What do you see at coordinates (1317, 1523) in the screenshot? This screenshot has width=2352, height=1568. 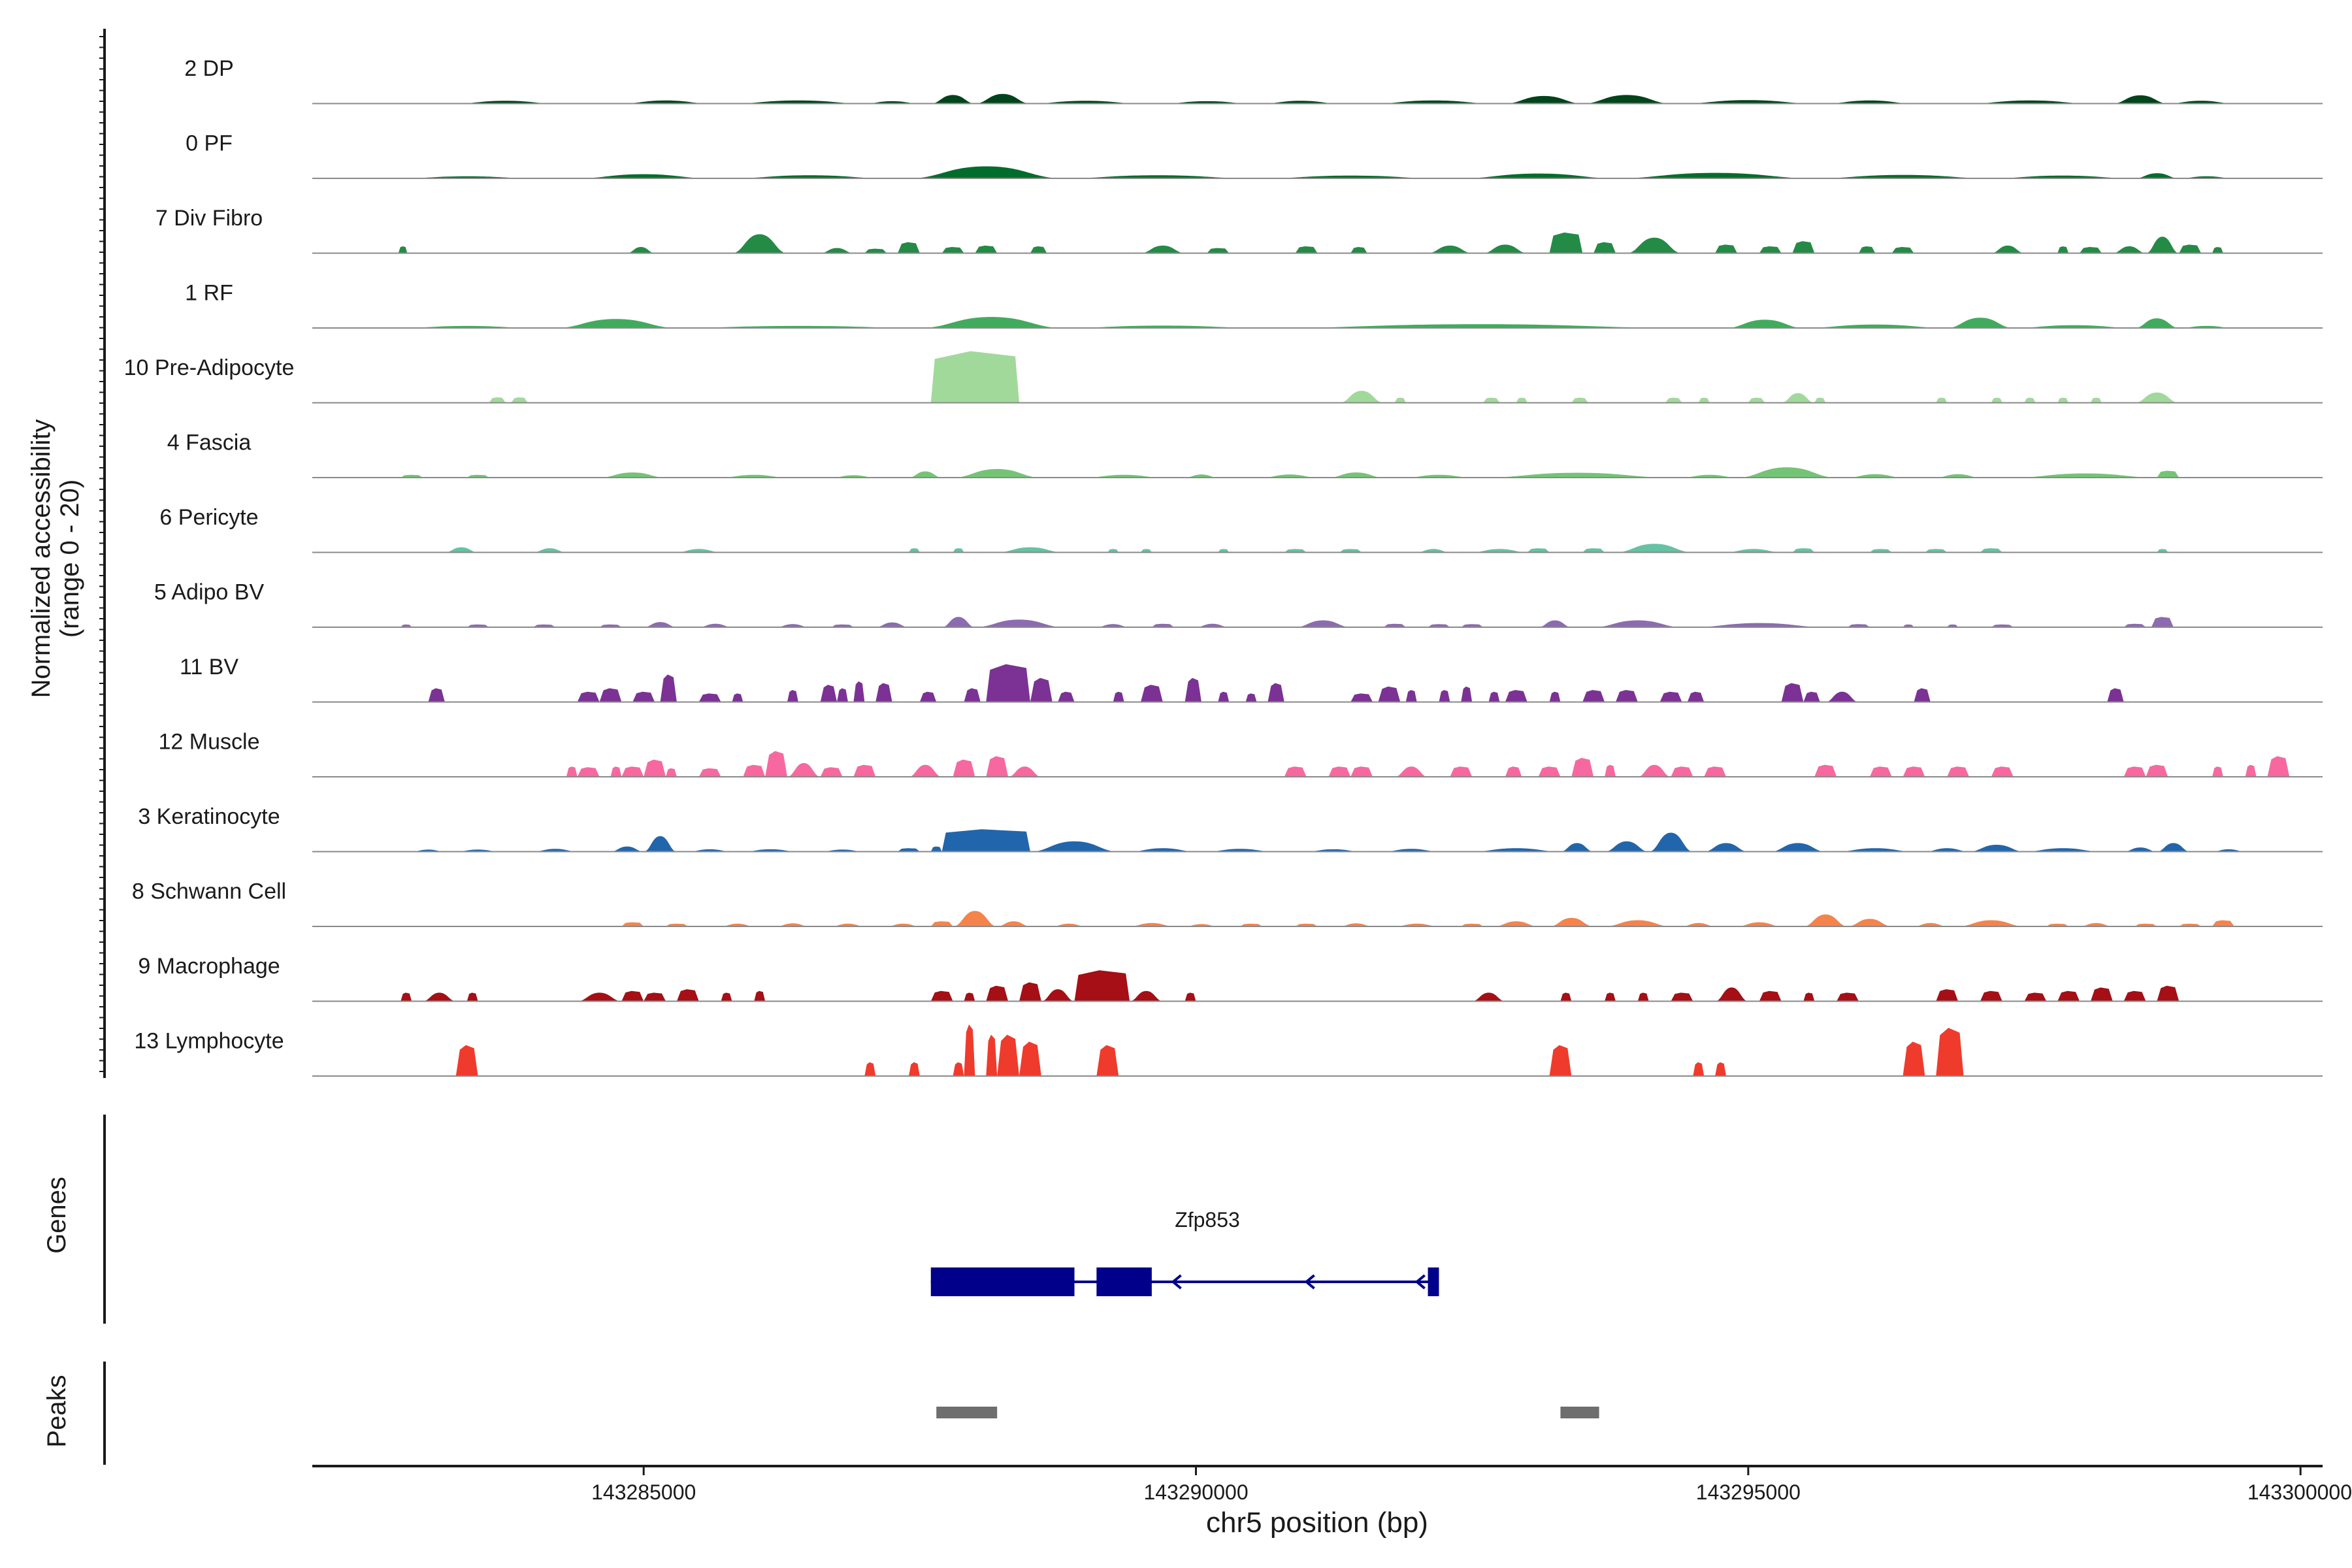 I see `x-axis-title: chr5 position (bp)` at bounding box center [1317, 1523].